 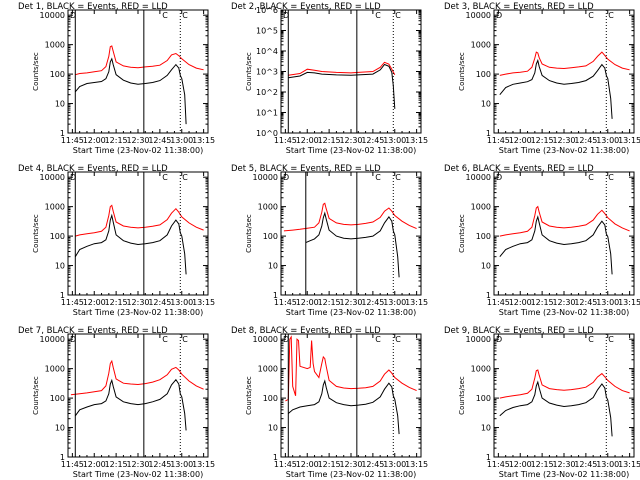 I want to click on panel-title: Det 1, BLACK = Events, RED = LLD, so click(x=93, y=7).